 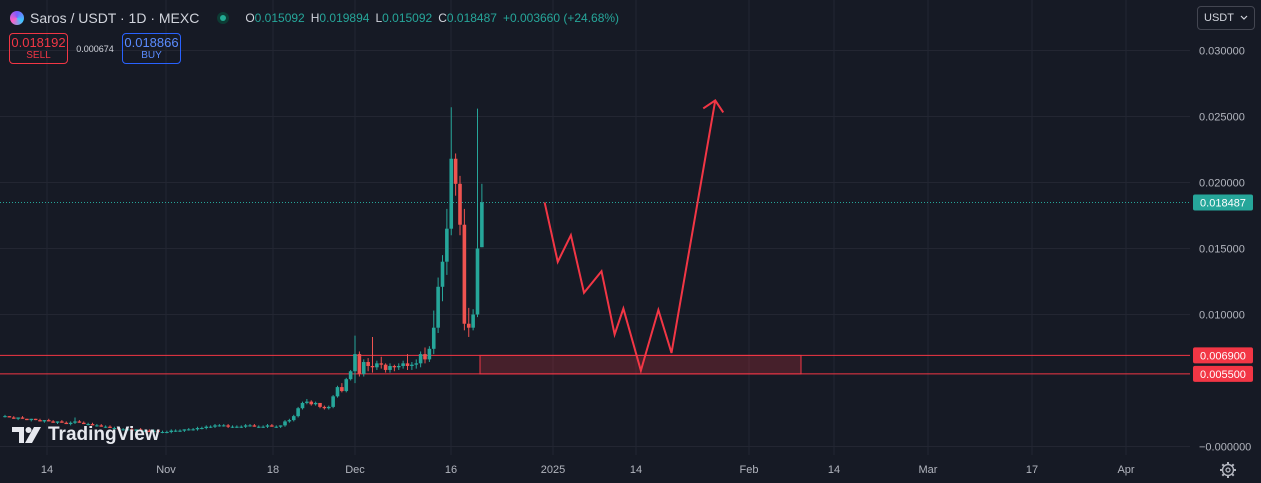 What do you see at coordinates (928, 470) in the screenshot?
I see `time-tick-label: Mar` at bounding box center [928, 470].